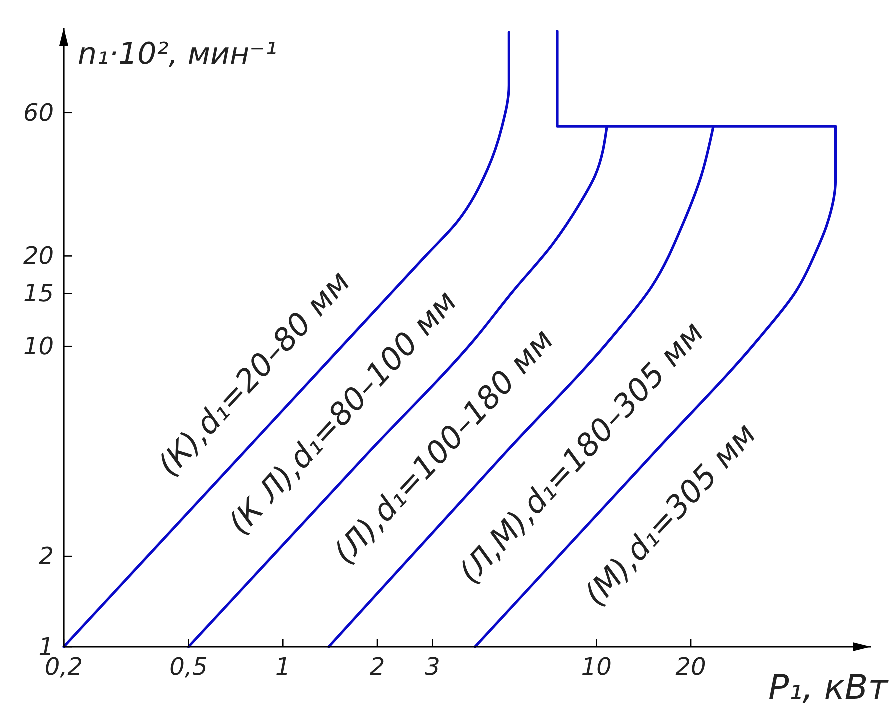  I want to click on x-tick-label: 10, so click(596, 667).